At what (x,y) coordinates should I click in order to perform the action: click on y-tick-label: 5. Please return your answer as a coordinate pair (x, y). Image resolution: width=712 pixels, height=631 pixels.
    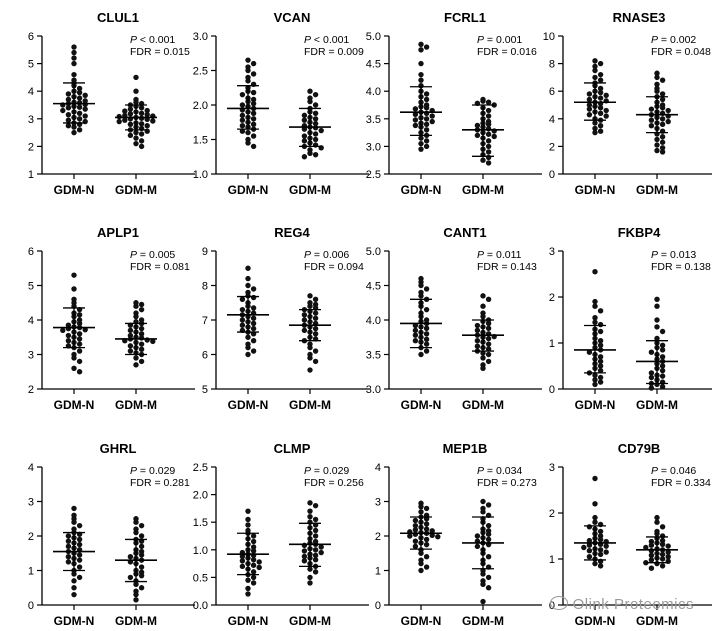
    Looking at the image, I should click on (31, 287).